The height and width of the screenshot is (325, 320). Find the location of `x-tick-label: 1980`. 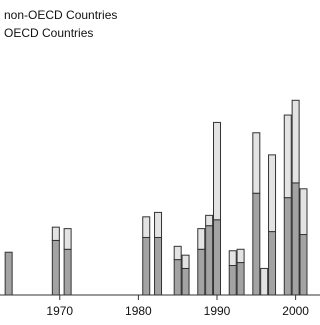

x-tick-label: 1980 is located at coordinates (138, 311).